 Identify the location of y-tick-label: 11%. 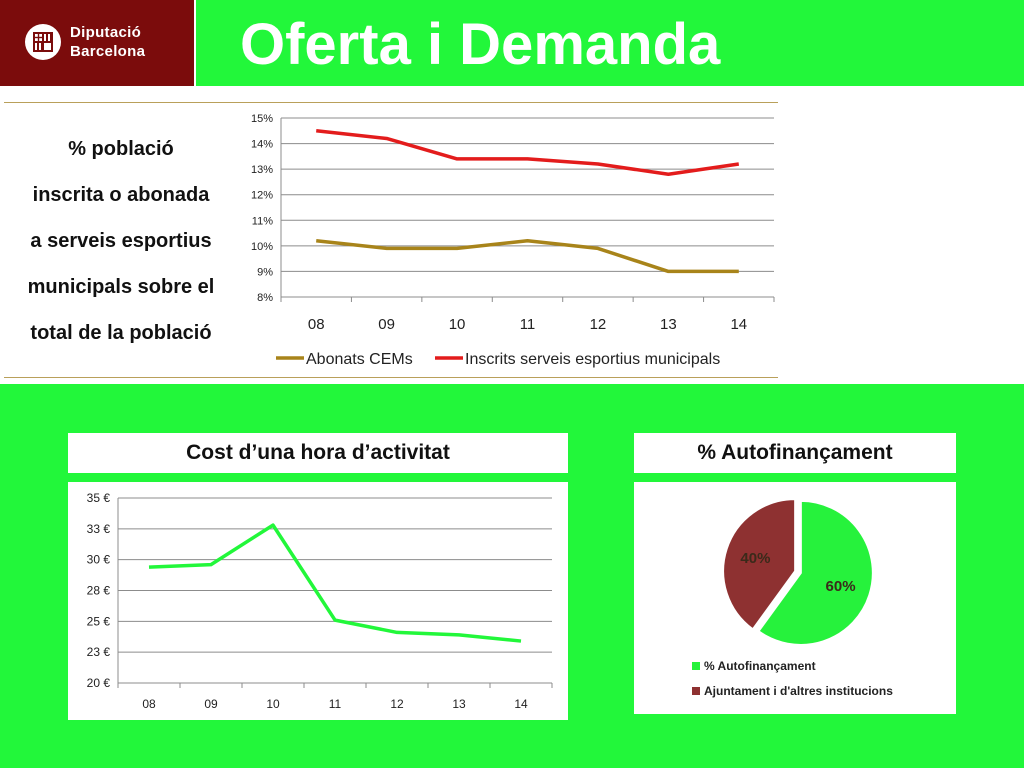
(262, 221).